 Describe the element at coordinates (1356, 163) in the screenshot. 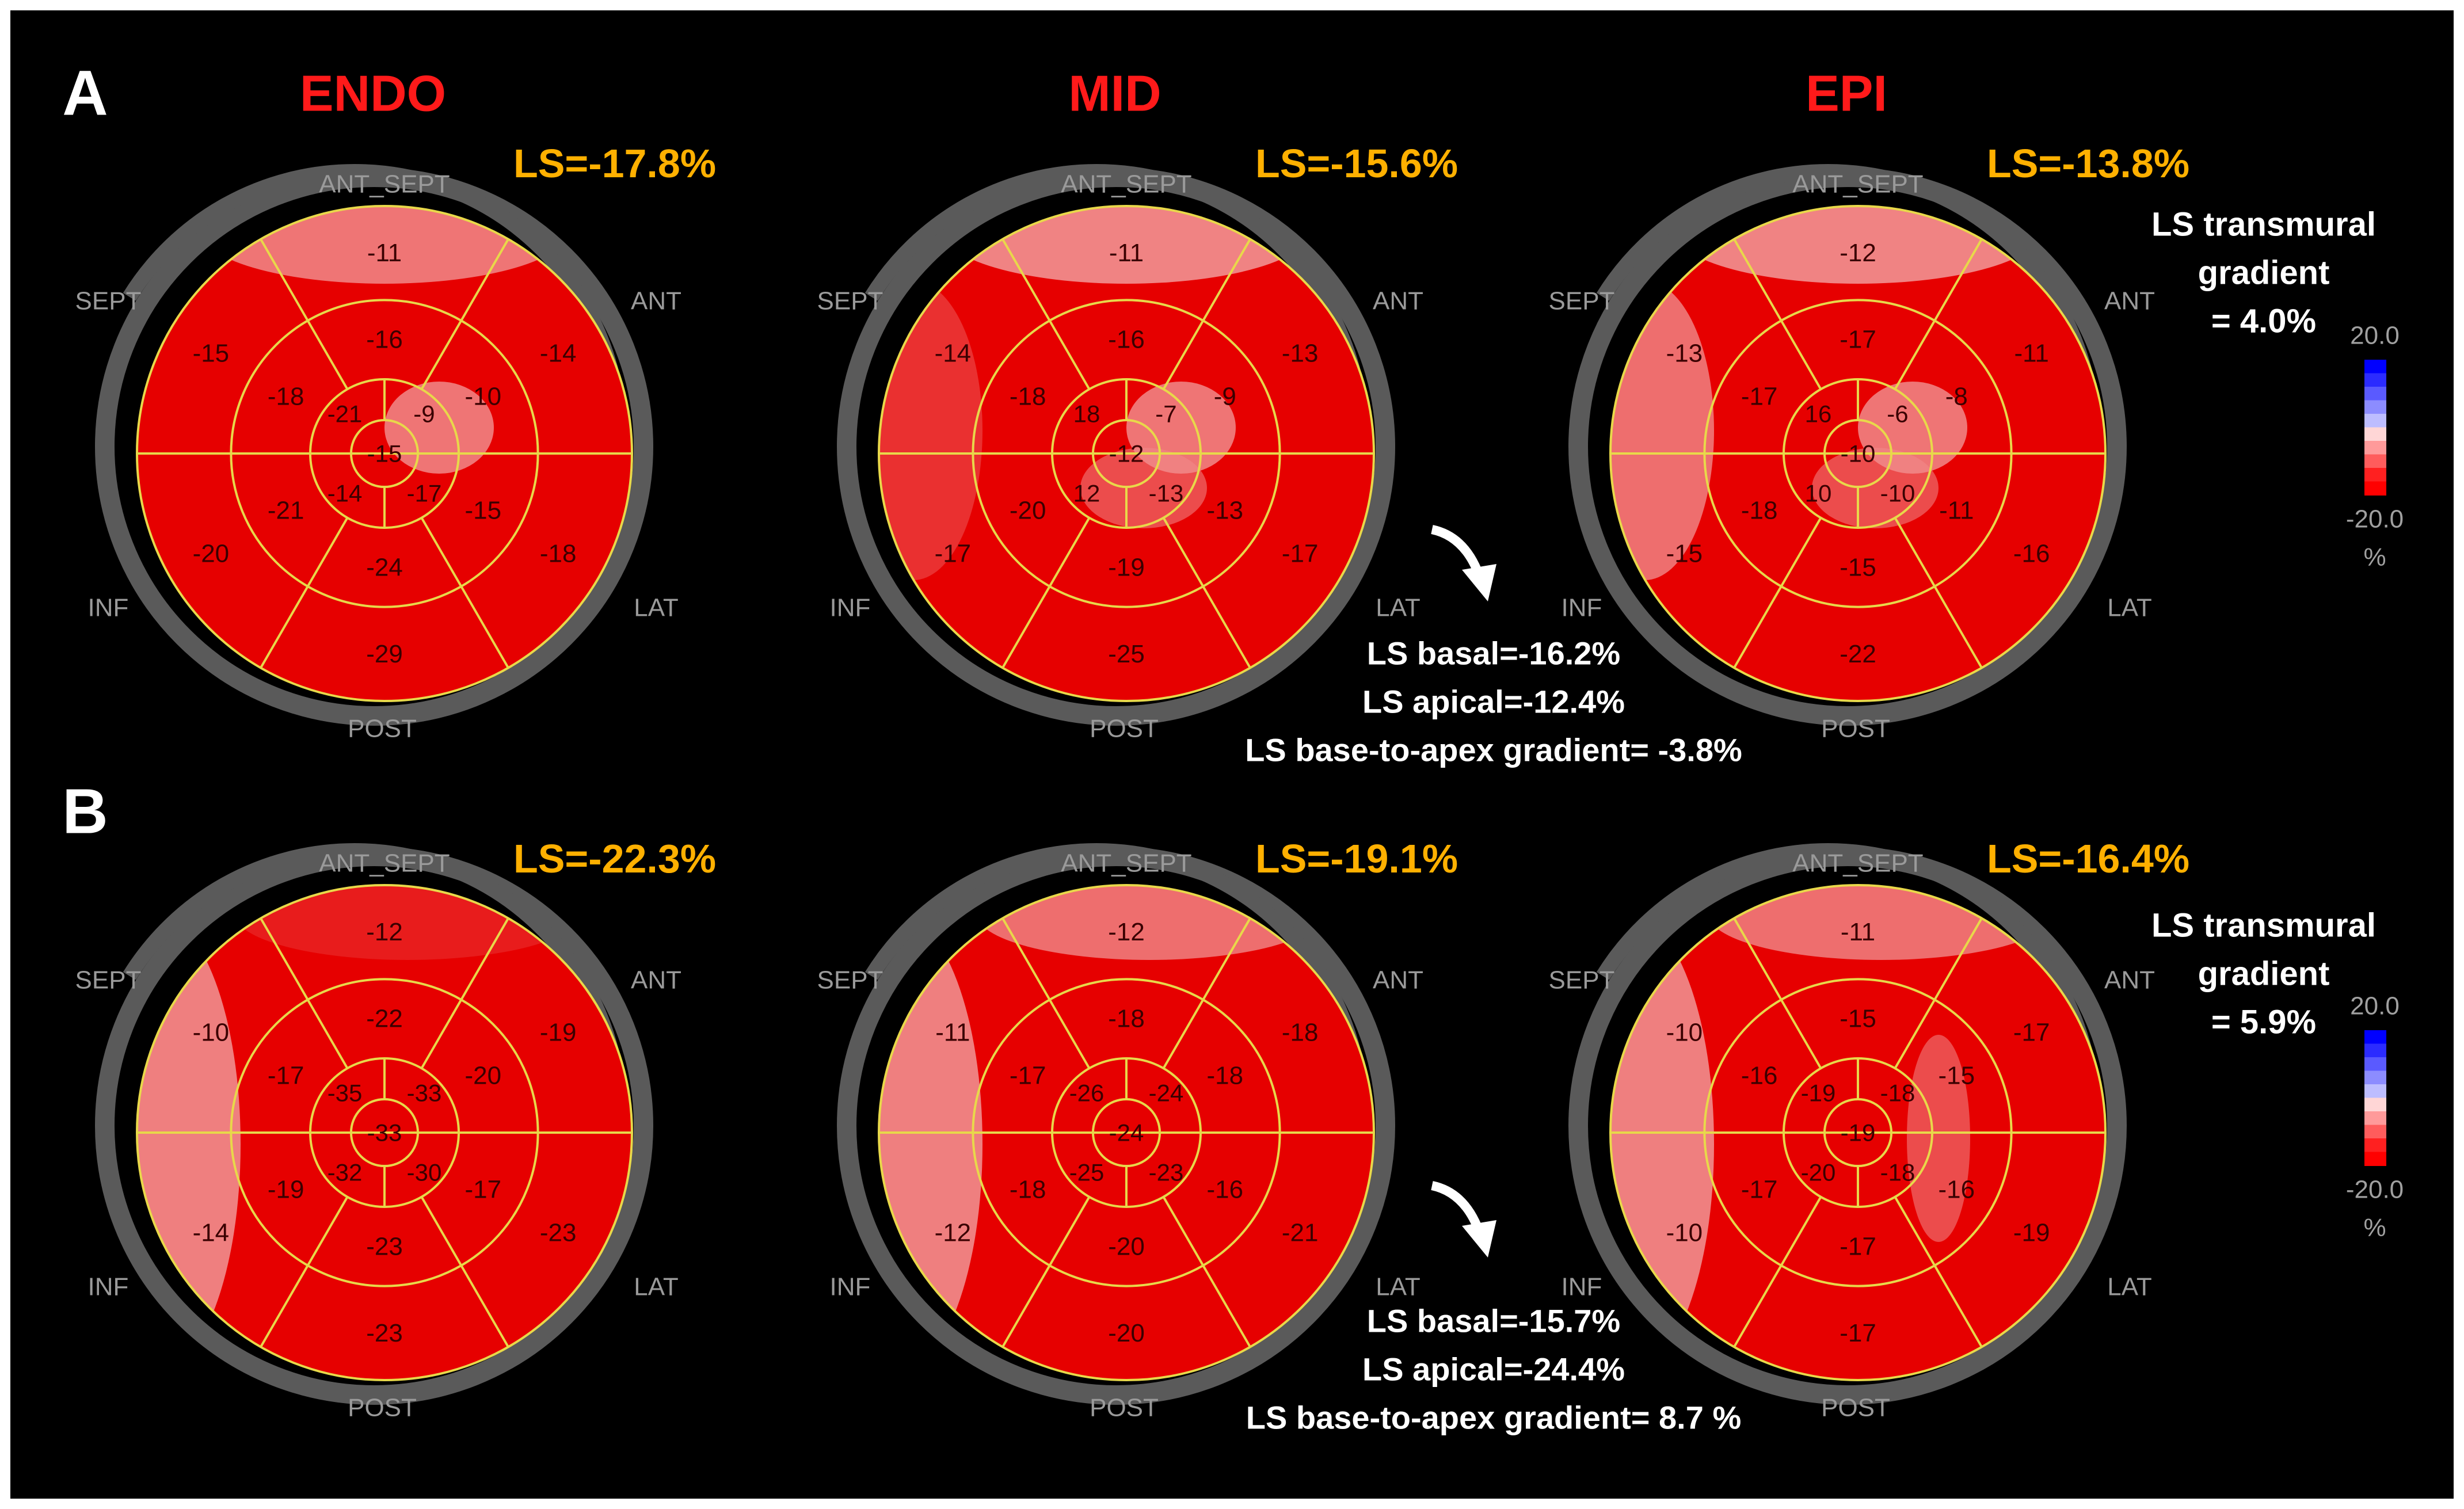

I see `ls-value: LS=-15.6%` at that location.